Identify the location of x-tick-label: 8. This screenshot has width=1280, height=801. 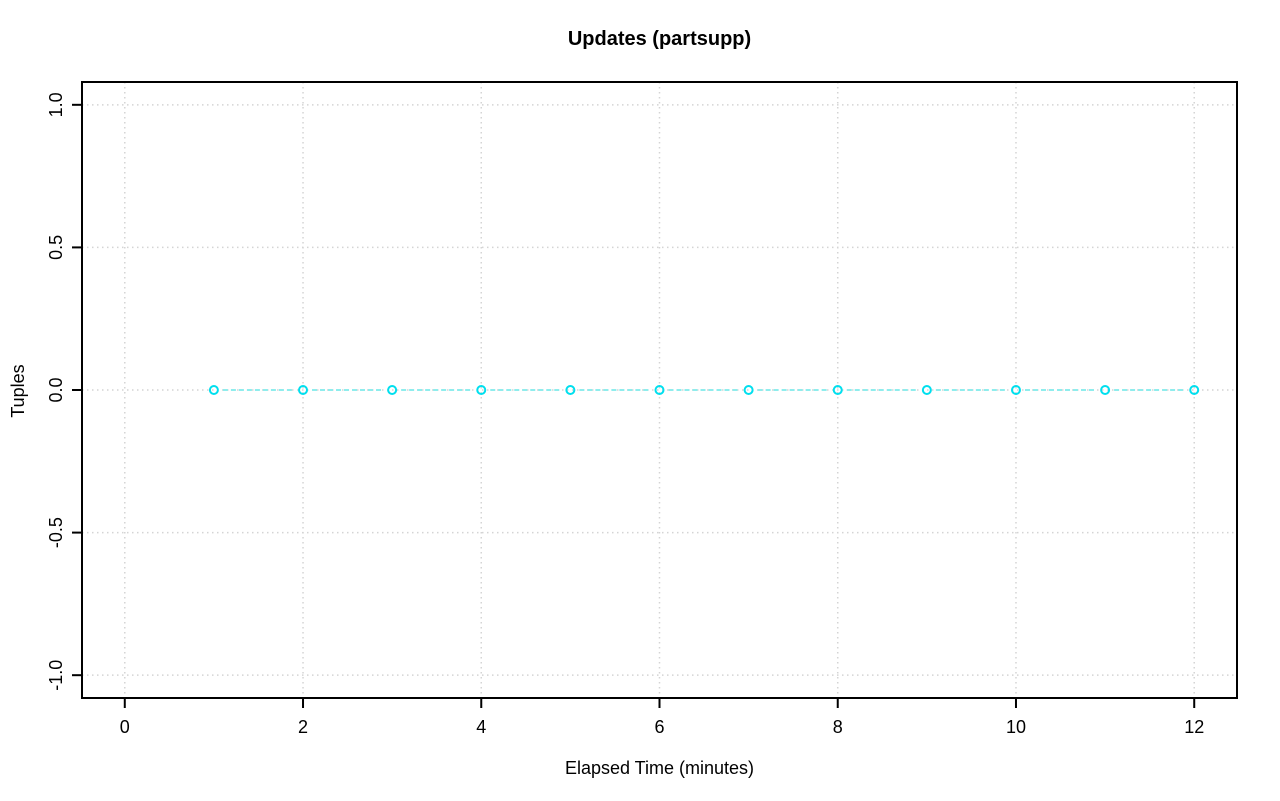
(838, 727).